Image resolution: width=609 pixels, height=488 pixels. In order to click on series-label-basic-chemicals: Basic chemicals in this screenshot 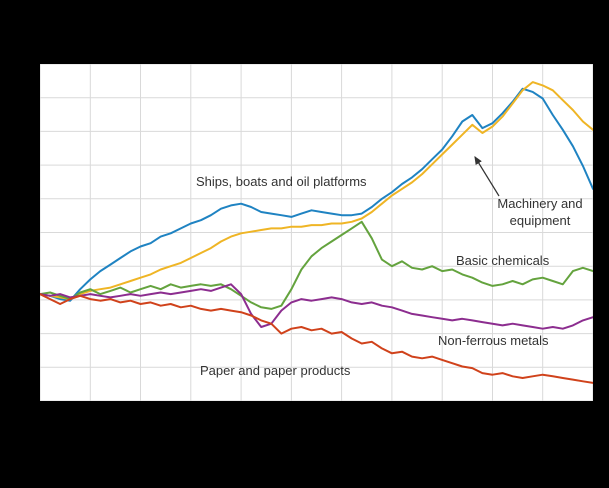, I will do `click(503, 260)`.